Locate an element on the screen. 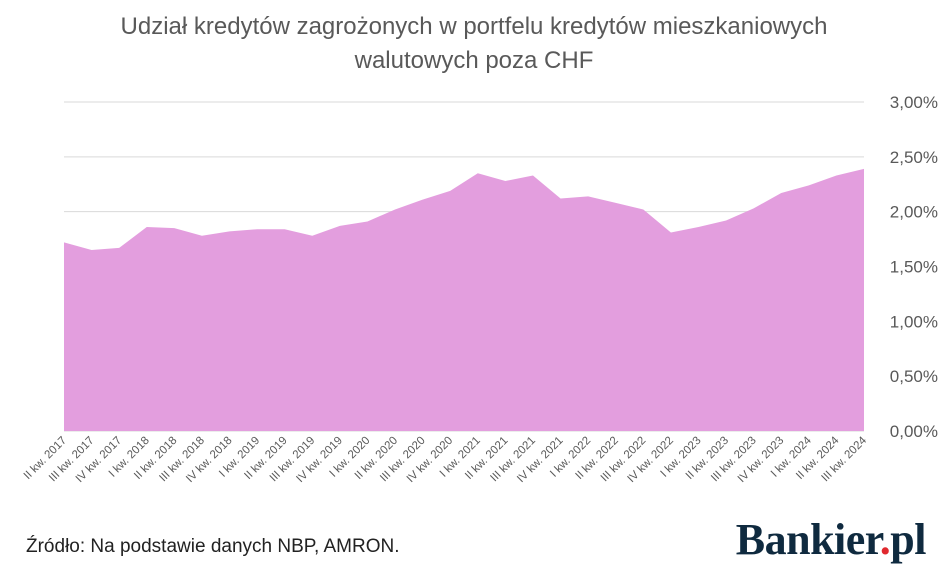 The height and width of the screenshot is (588, 948). y-tick-label: 3,00% is located at coordinates (914, 102).